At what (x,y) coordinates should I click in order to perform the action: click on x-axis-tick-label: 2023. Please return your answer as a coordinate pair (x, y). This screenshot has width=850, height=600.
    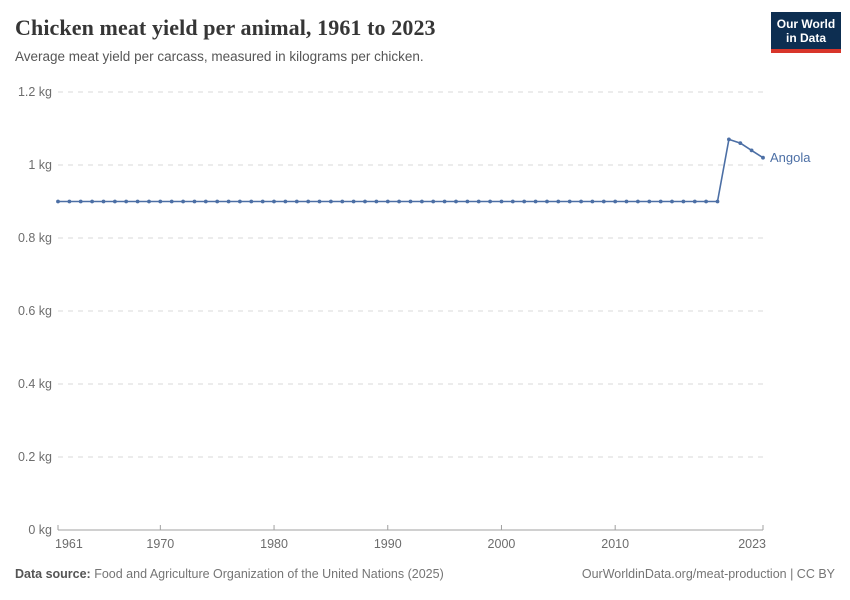
    Looking at the image, I should click on (752, 544).